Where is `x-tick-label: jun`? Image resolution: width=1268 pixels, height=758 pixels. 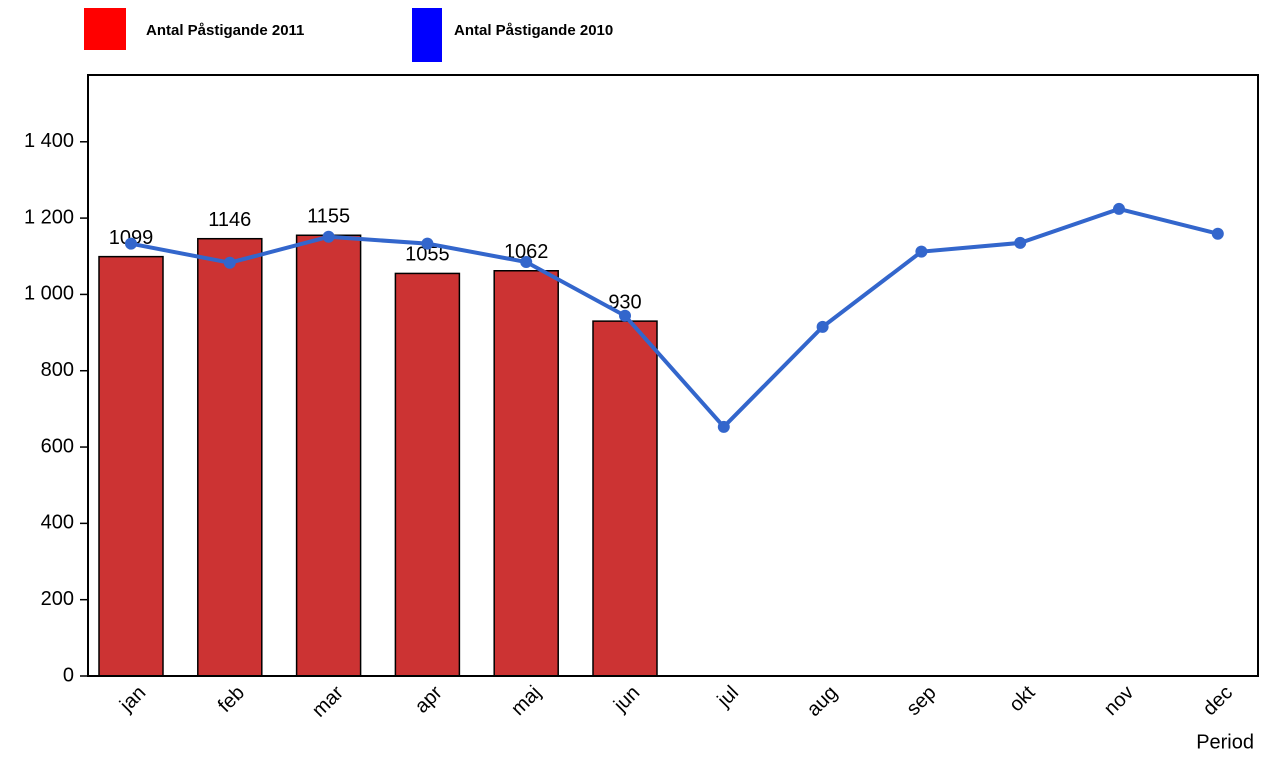
x-tick-label: jun is located at coordinates (626, 699).